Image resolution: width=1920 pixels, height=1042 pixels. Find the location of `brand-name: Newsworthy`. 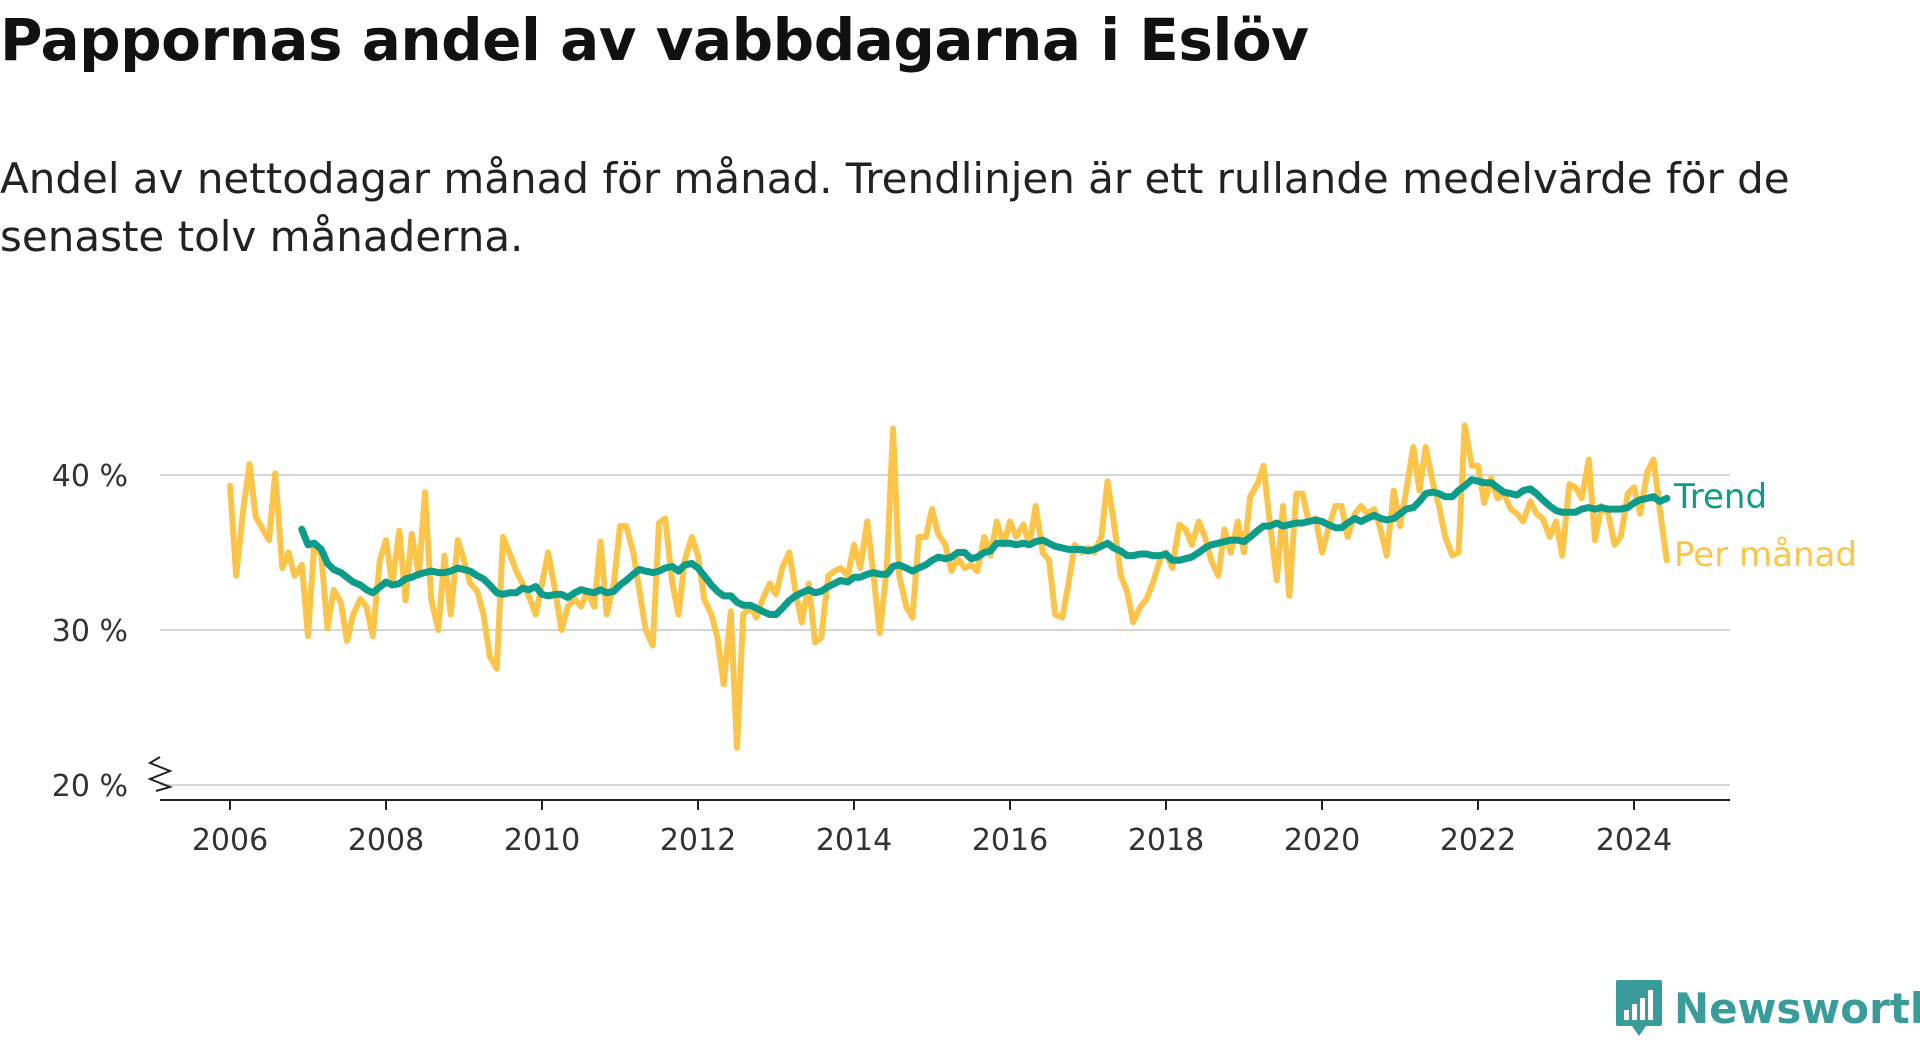

brand-name: Newsworthy is located at coordinates (1797, 1008).